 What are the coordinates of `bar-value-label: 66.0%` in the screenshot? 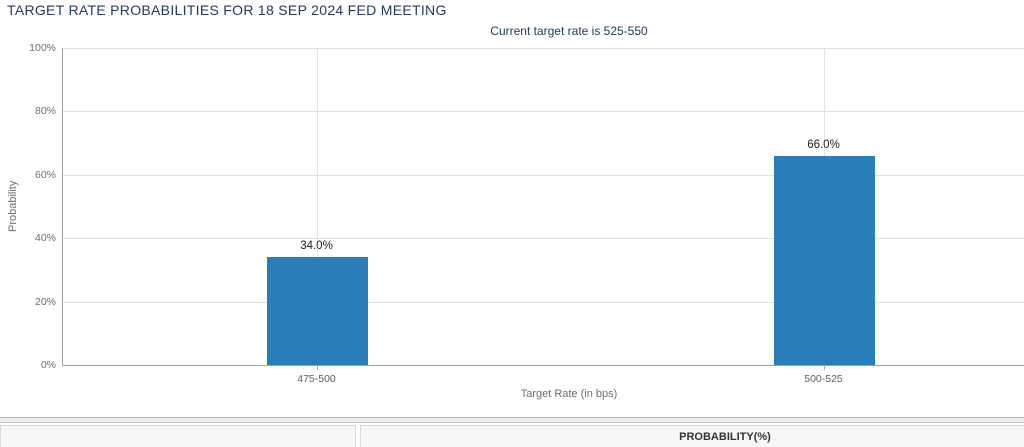 It's located at (823, 144).